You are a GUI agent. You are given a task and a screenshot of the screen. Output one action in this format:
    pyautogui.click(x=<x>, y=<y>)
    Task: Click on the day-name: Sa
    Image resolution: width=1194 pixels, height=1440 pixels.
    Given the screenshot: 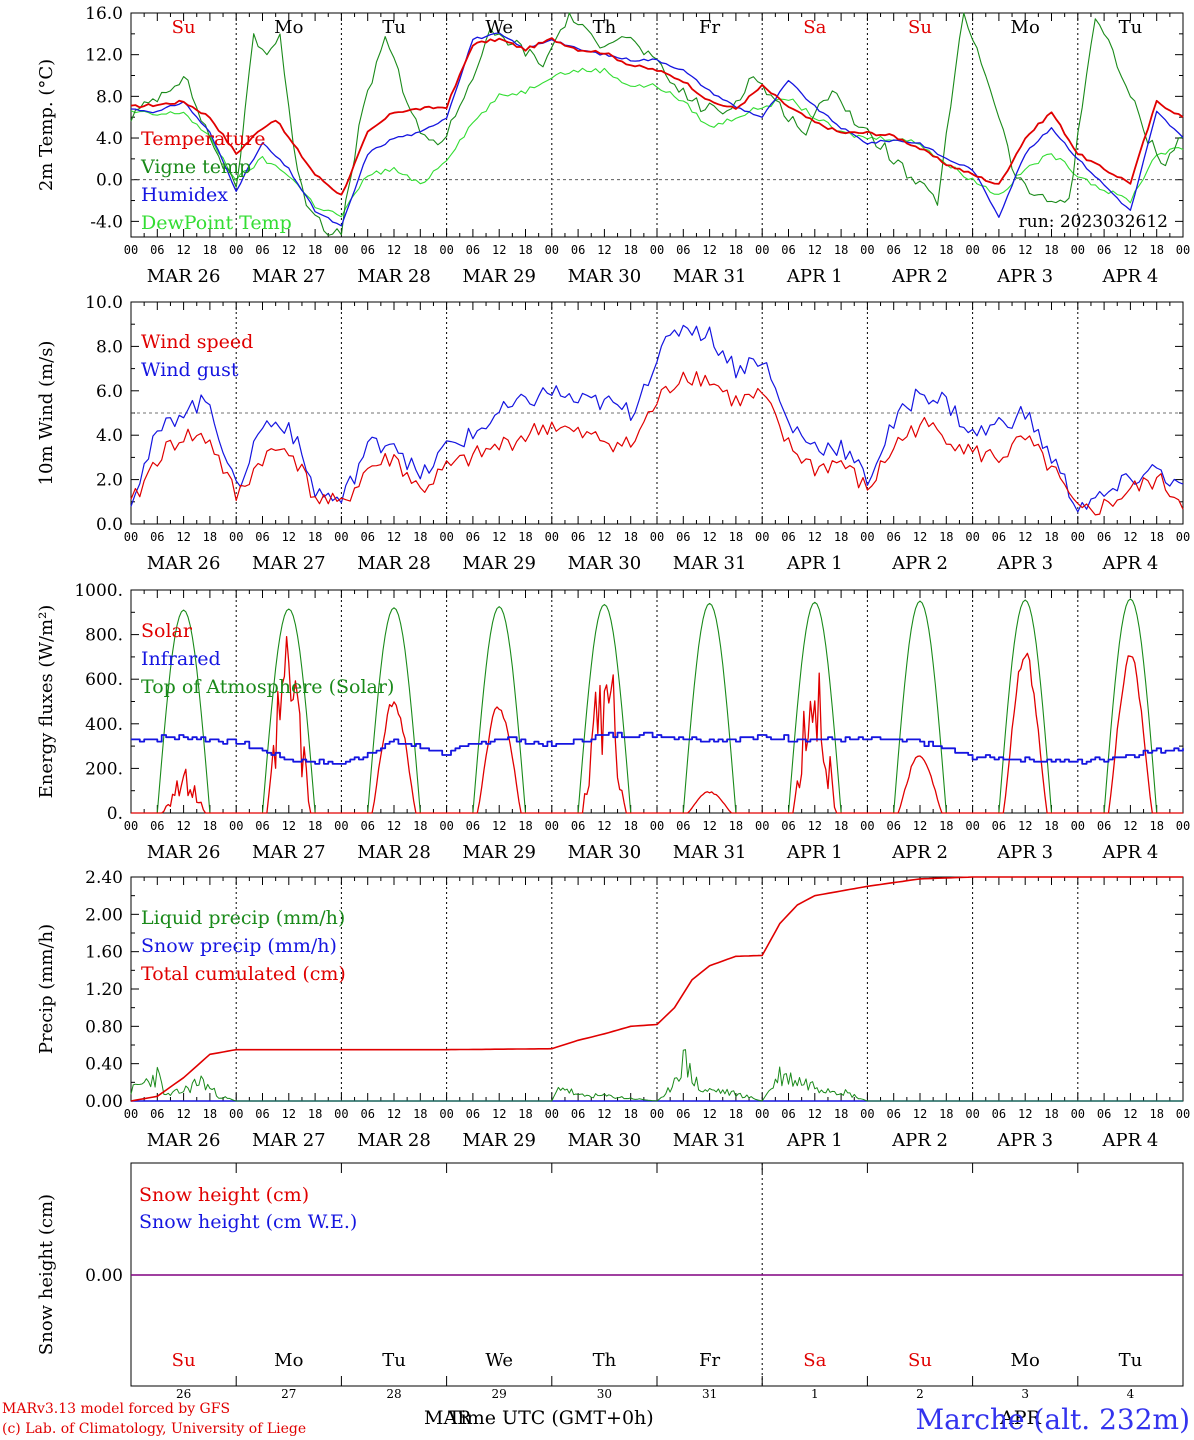 What is the action you would take?
    pyautogui.click(x=814, y=1360)
    